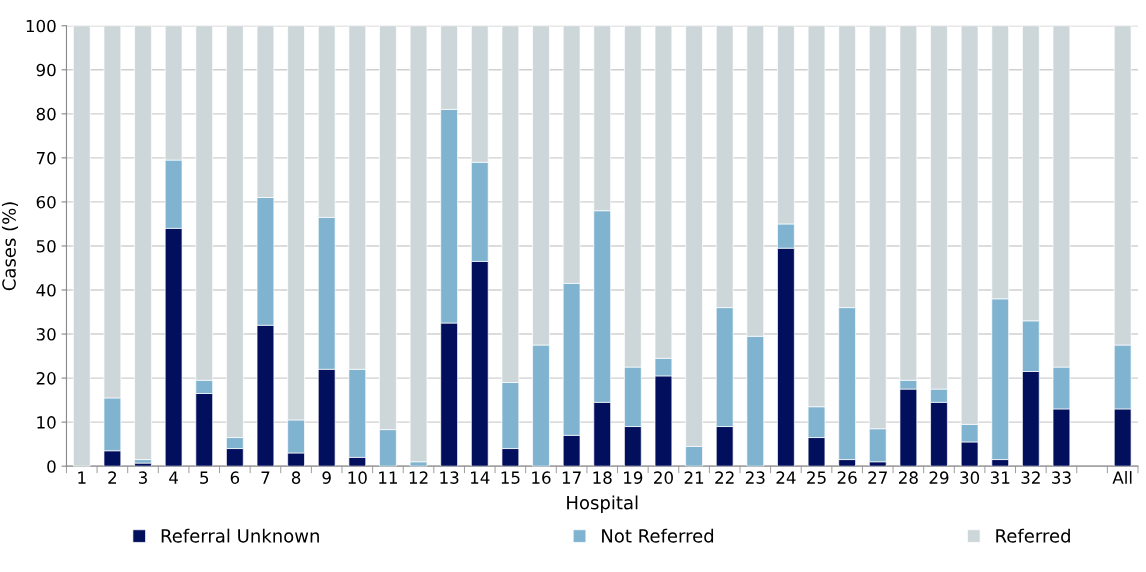  What do you see at coordinates (908, 477) in the screenshot?
I see `x-tick-label: 28` at bounding box center [908, 477].